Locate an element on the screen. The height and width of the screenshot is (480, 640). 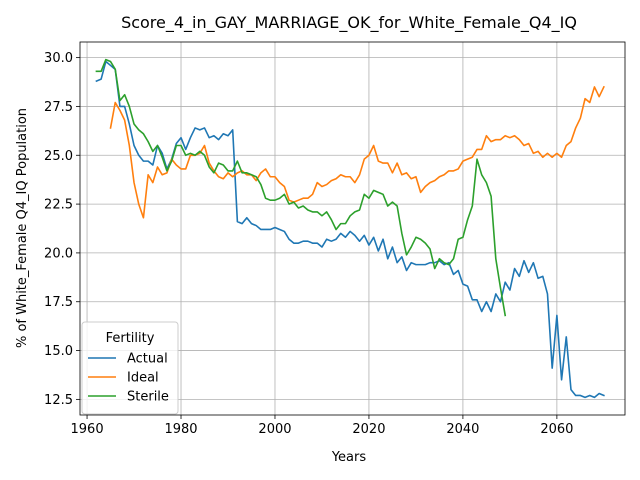
x-axis-label: Years is located at coordinates (349, 457).